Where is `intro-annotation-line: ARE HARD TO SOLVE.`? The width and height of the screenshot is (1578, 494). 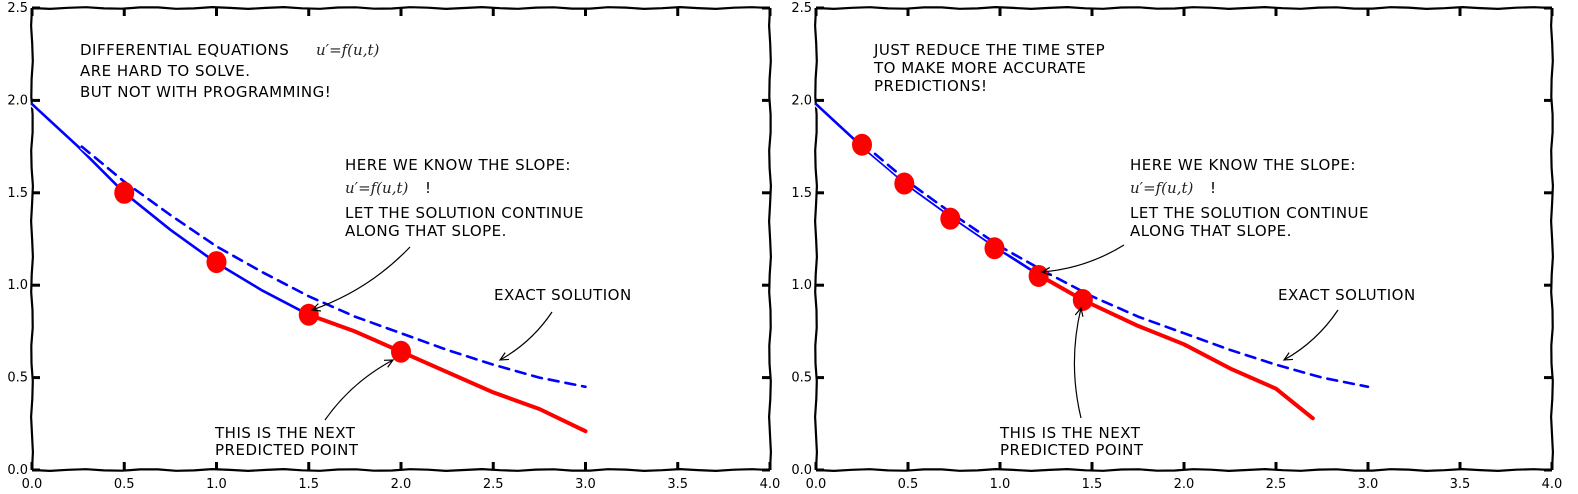
intro-annotation-line: ARE HARD TO SOLVE. is located at coordinates (165, 71).